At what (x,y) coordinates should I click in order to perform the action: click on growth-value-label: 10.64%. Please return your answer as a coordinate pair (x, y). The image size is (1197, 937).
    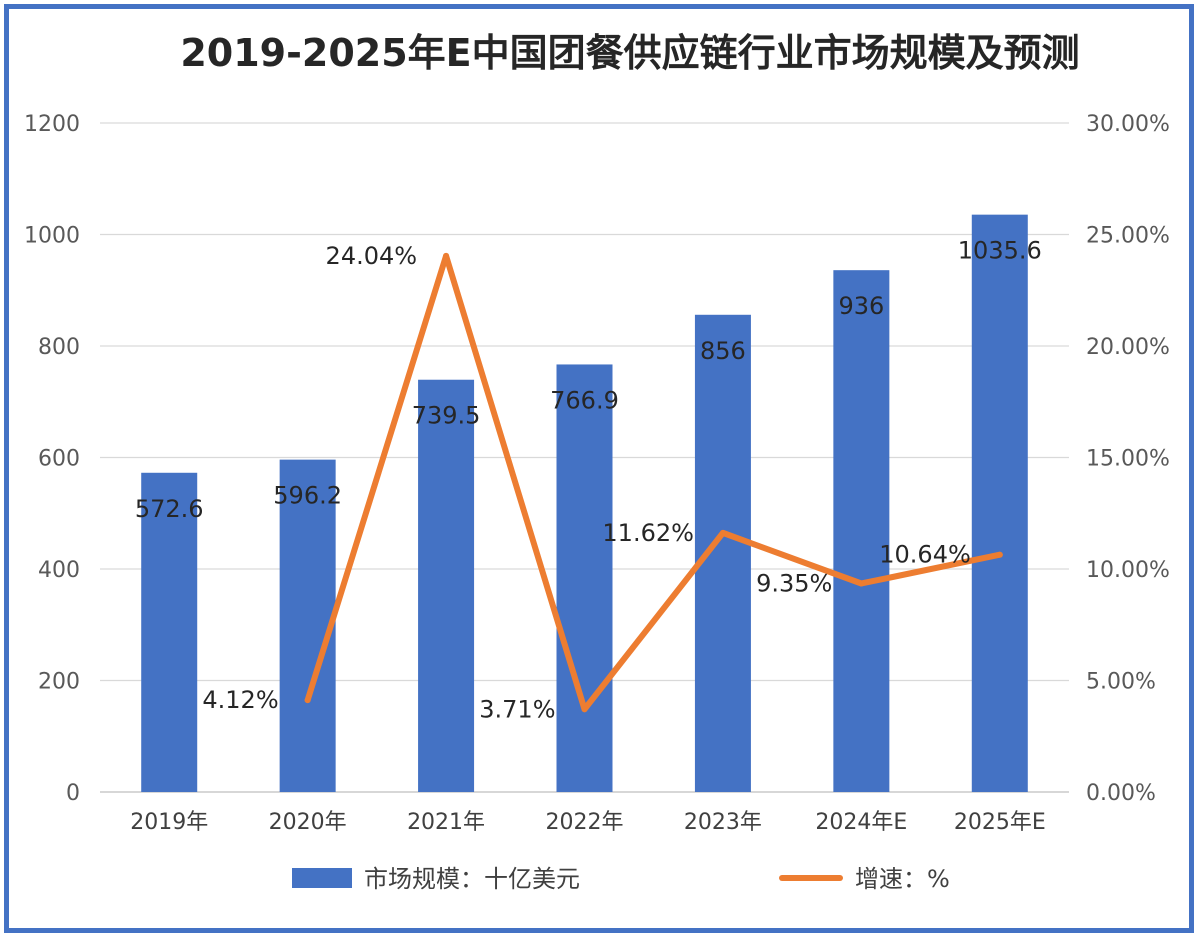
    Looking at the image, I should click on (925, 555).